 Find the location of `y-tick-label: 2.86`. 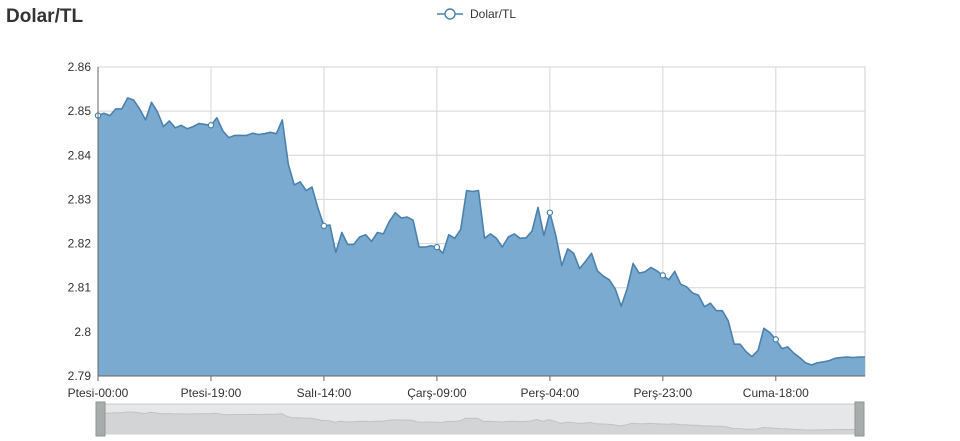

y-tick-label: 2.86 is located at coordinates (80, 67).